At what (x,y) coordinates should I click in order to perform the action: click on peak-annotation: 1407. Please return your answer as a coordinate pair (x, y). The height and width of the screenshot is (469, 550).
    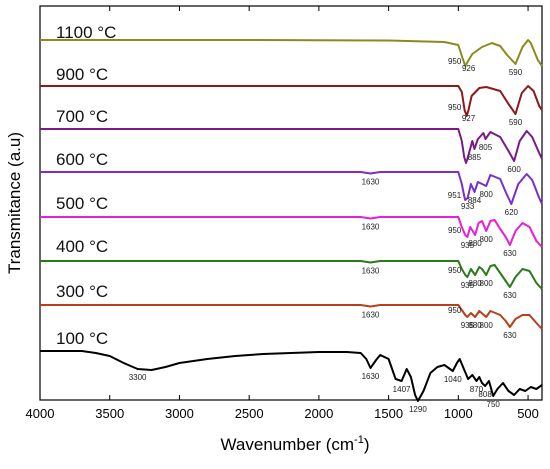
    Looking at the image, I should click on (402, 389).